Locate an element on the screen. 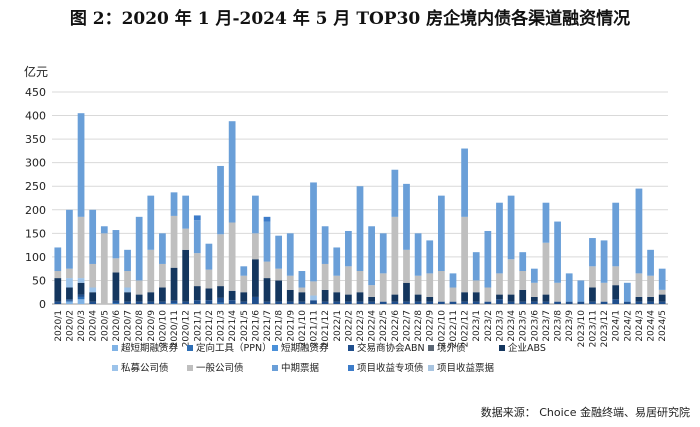 This screenshot has width=700, height=427. x-tick-label: 2020/8 is located at coordinates (140, 326).